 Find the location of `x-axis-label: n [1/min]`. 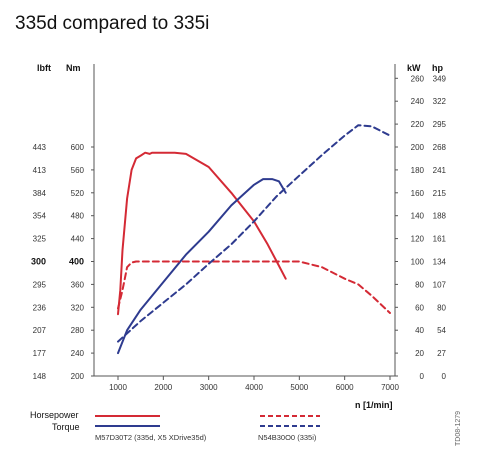

x-axis-label: n [1/min] is located at coordinates (374, 405).